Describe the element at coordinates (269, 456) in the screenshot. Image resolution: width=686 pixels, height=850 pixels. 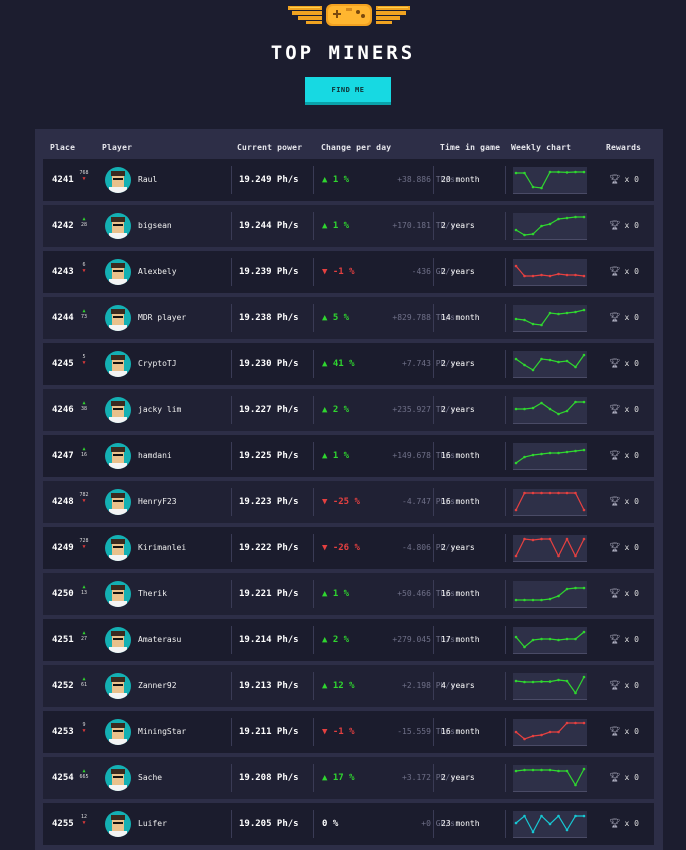
I see `current-power: 19.225 Ph/s` at that location.